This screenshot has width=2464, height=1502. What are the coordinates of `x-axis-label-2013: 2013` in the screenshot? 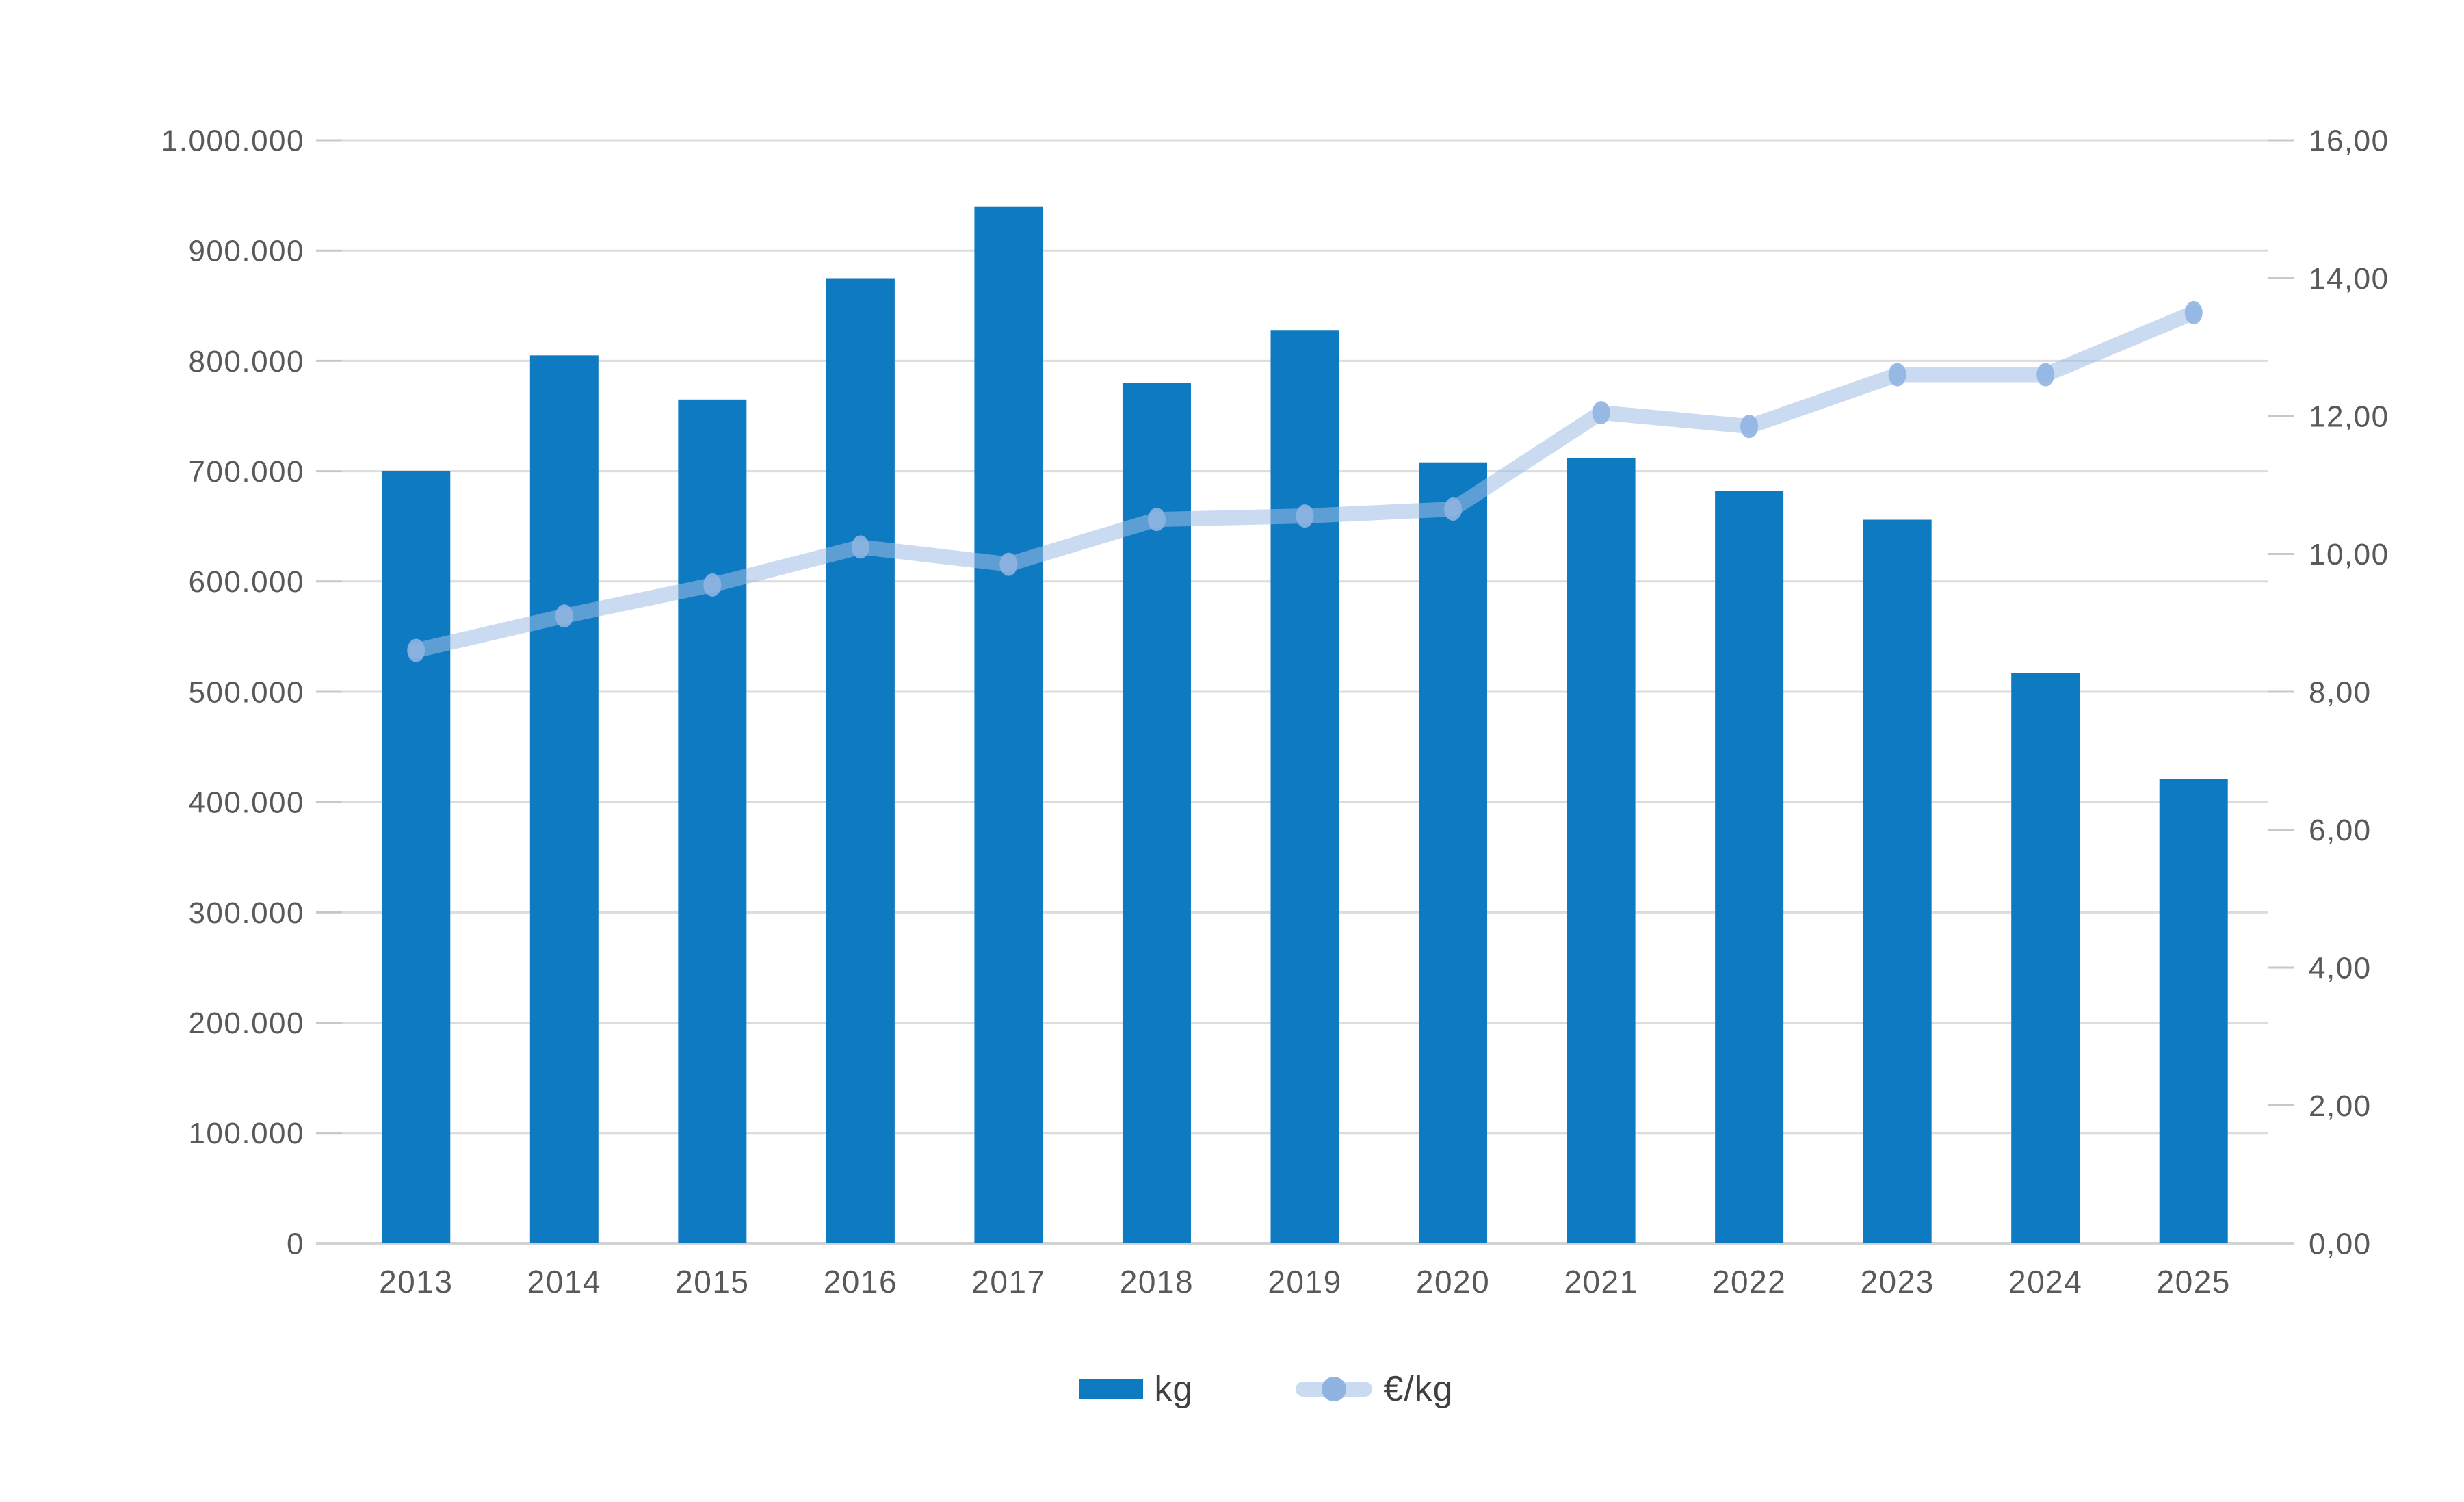 It's located at (416, 1281).